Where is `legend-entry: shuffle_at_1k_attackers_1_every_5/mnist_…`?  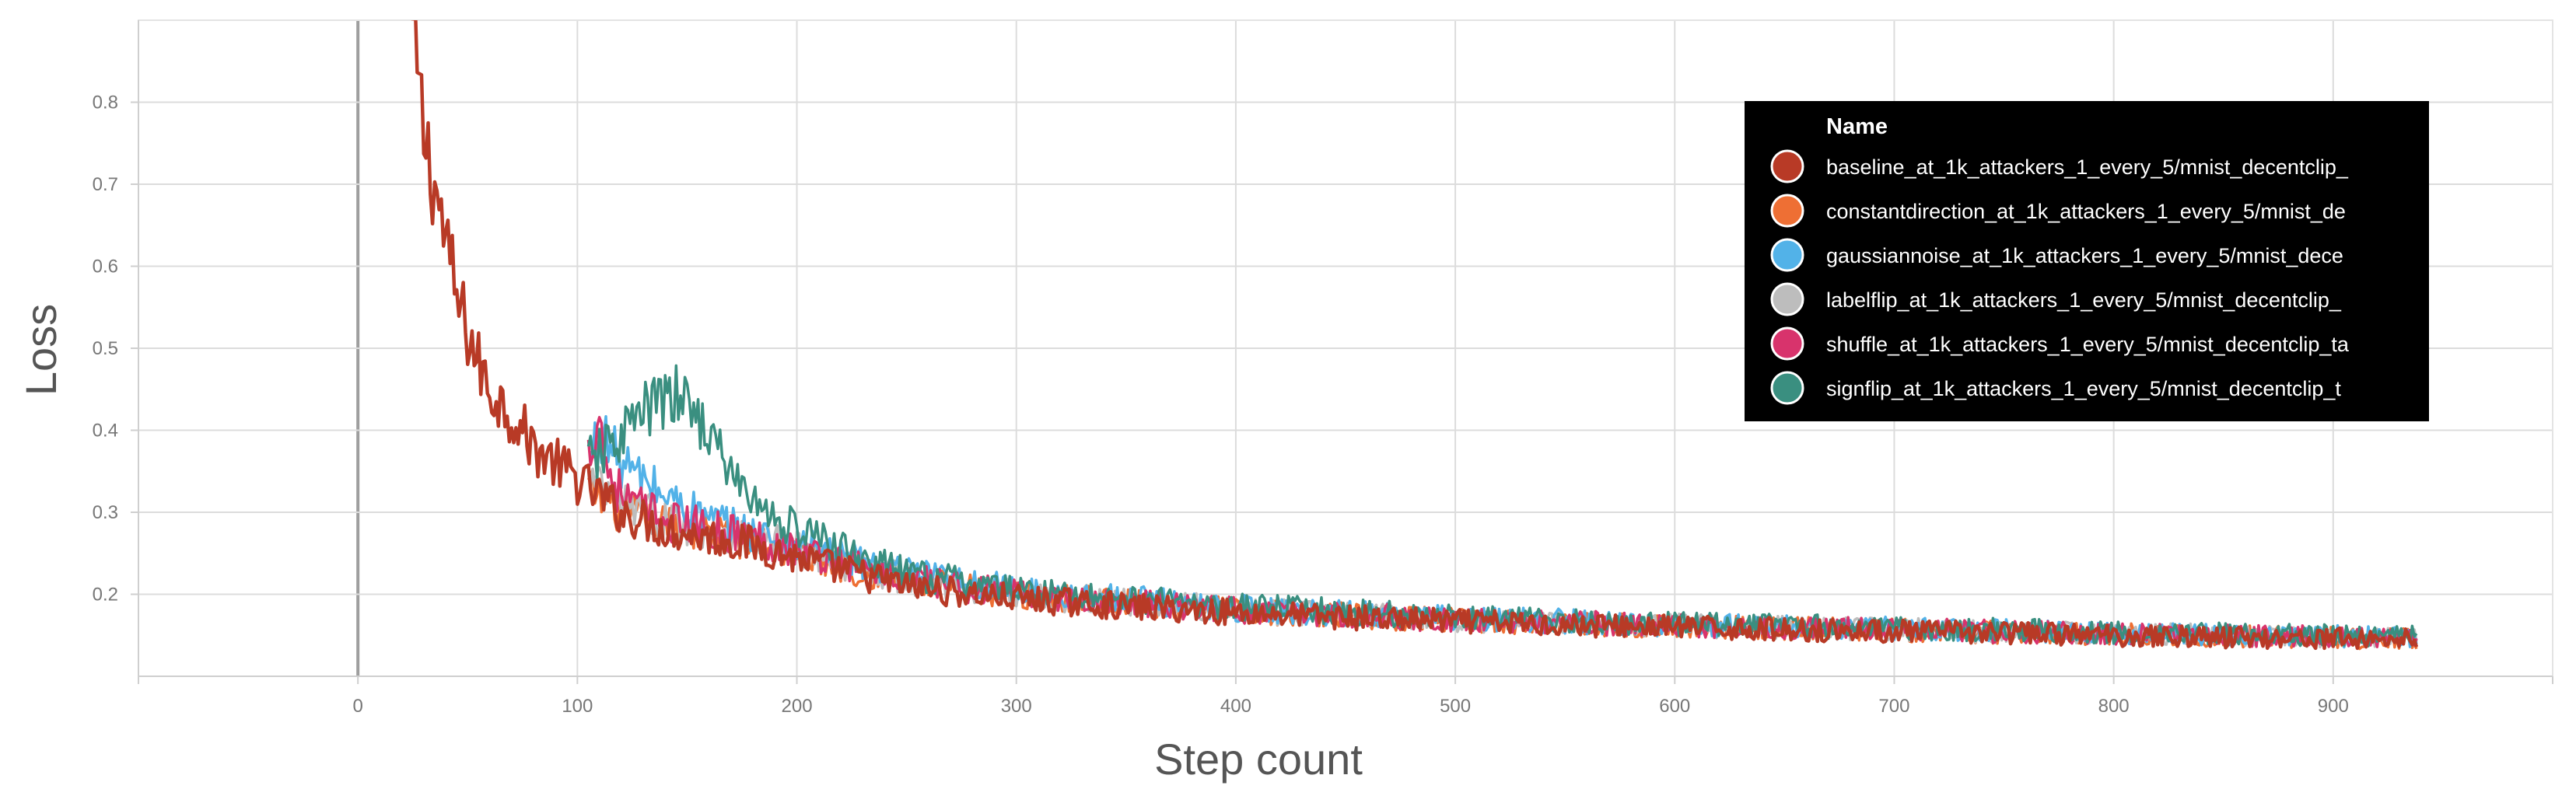
legend-entry: shuffle_at_1k_attackers_1_every_5/mnist_… is located at coordinates (2088, 344).